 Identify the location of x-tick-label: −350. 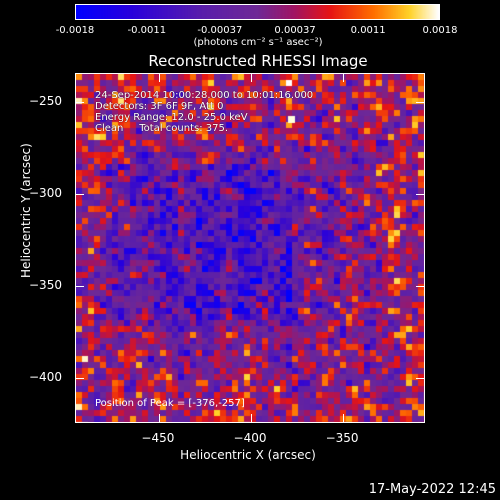
(342, 438).